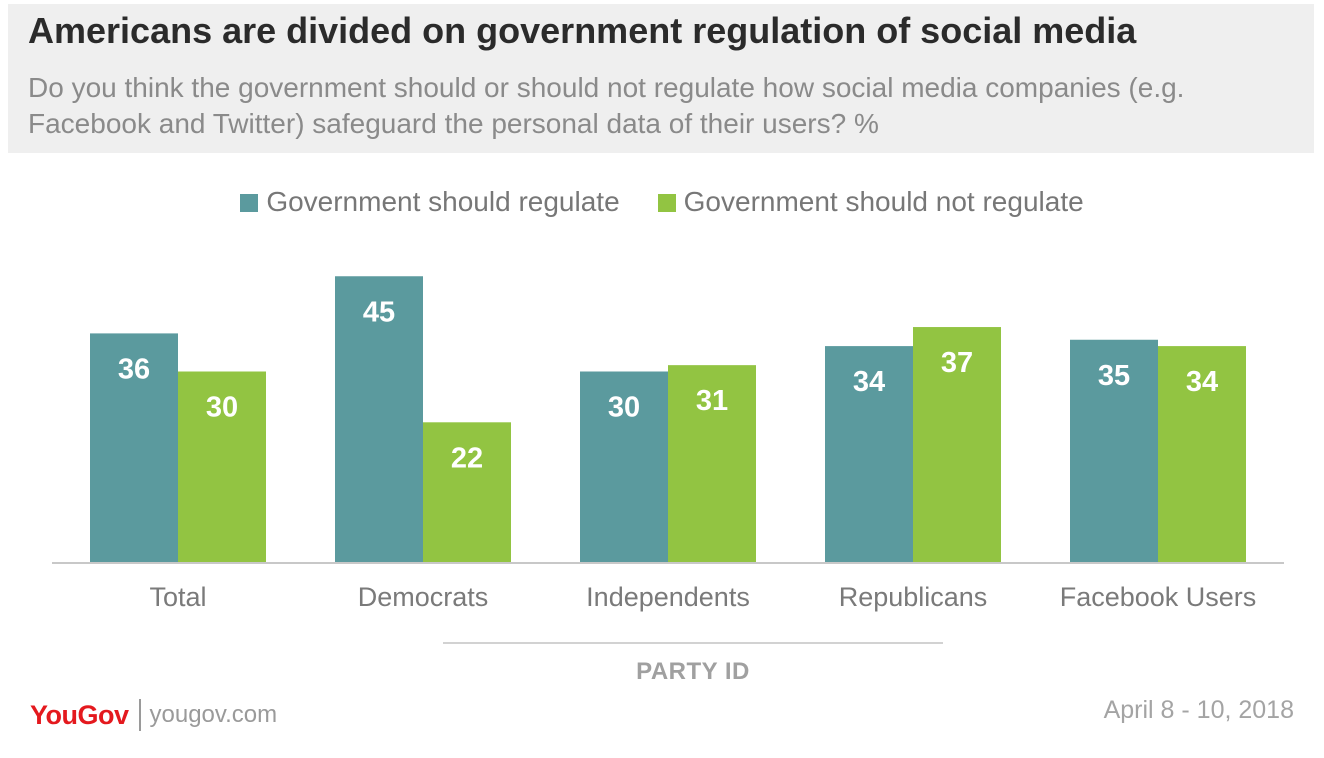 The width and height of the screenshot is (1324, 758). Describe the element at coordinates (693, 643) in the screenshot. I see `group-divider` at that location.